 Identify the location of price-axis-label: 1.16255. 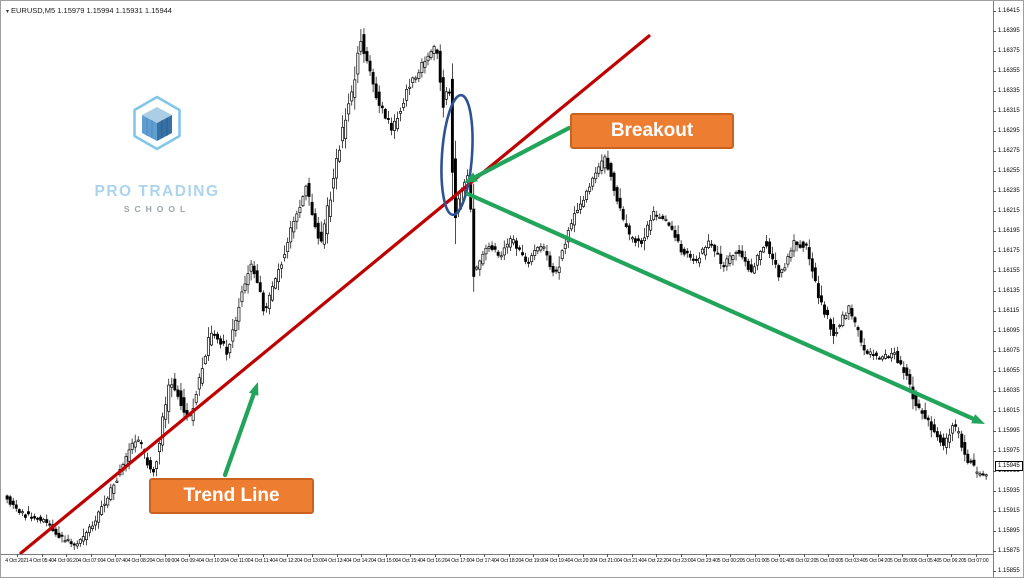
(1009, 171).